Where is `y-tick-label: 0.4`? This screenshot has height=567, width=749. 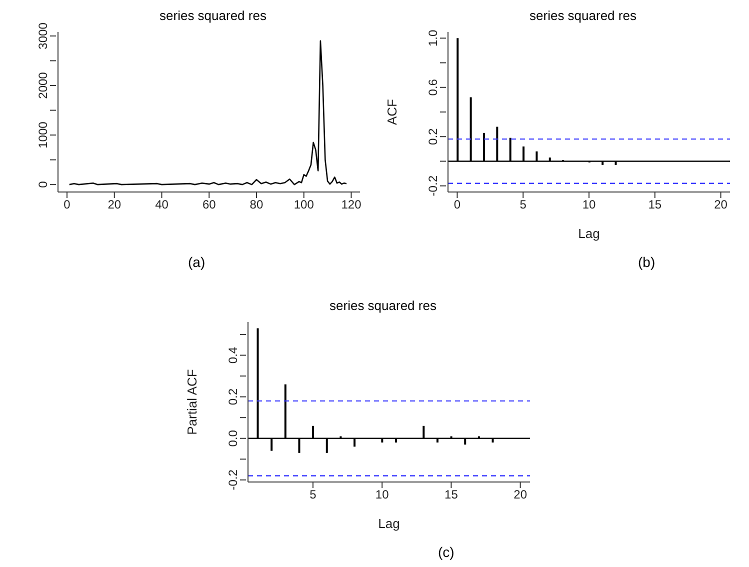 y-tick-label: 0.4 is located at coordinates (233, 355).